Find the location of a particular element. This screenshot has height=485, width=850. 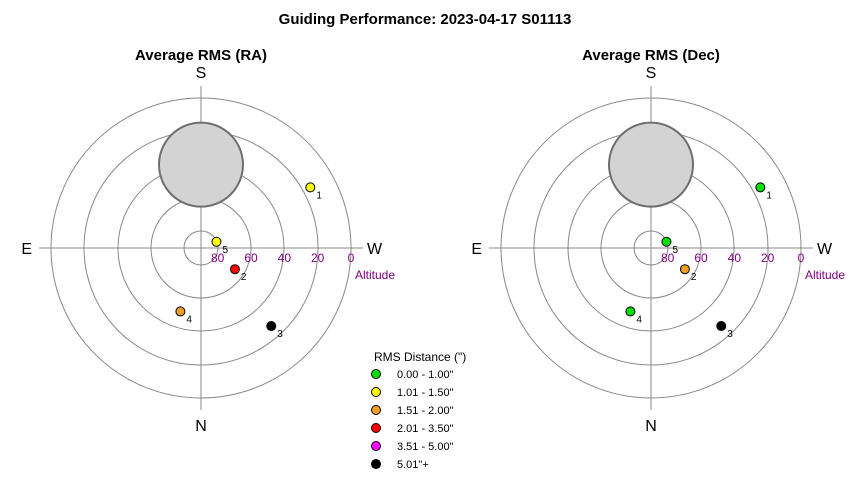

legend-item-label: 1.01 - 1.50" is located at coordinates (425, 393).